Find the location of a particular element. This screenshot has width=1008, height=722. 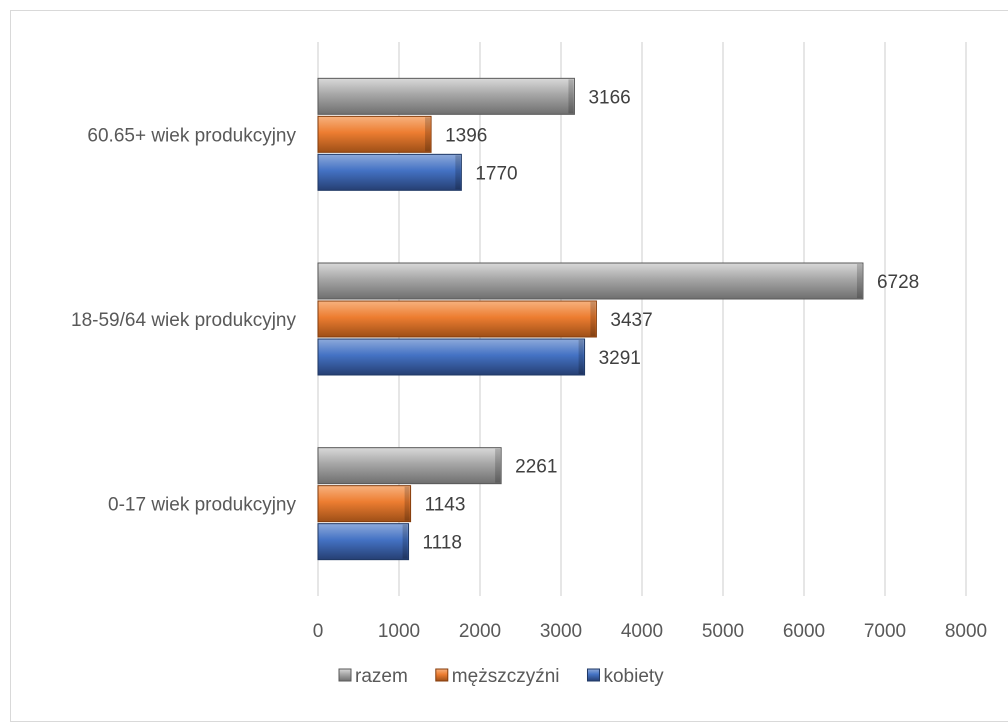

data-label: 2261 is located at coordinates (536, 467).